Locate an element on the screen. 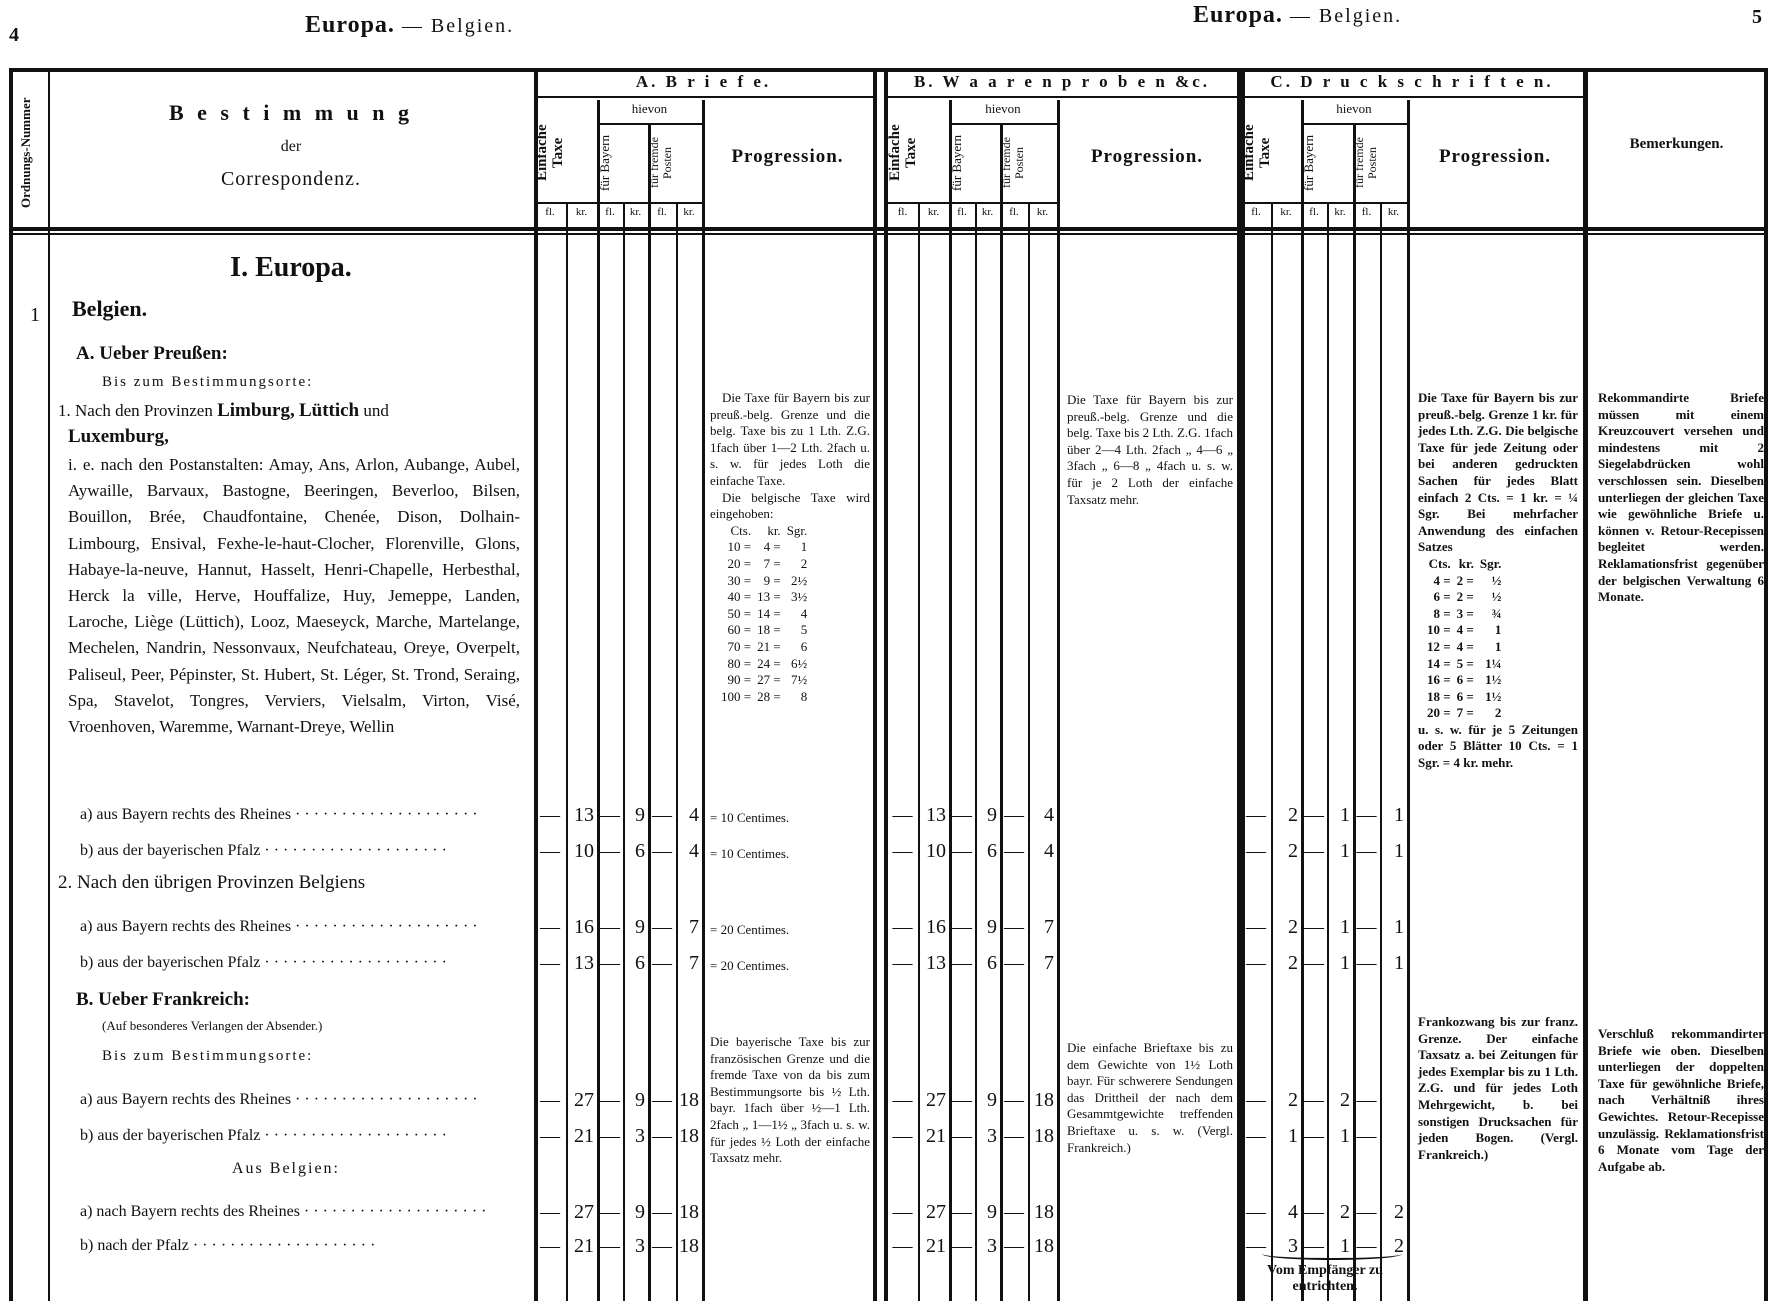 The width and height of the screenshot is (1773, 1306). table-cell: 6½ is located at coordinates (799, 663).